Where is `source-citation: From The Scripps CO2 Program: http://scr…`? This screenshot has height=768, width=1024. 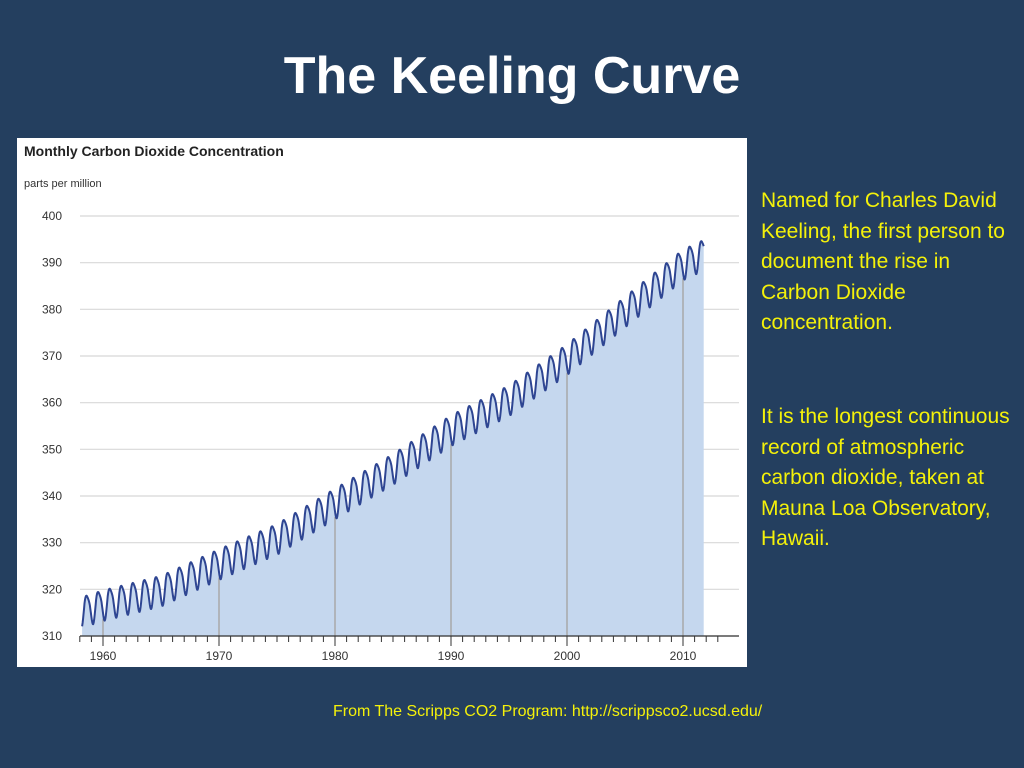
source-citation: From The Scripps CO2 Program: http://scr… is located at coordinates (548, 711).